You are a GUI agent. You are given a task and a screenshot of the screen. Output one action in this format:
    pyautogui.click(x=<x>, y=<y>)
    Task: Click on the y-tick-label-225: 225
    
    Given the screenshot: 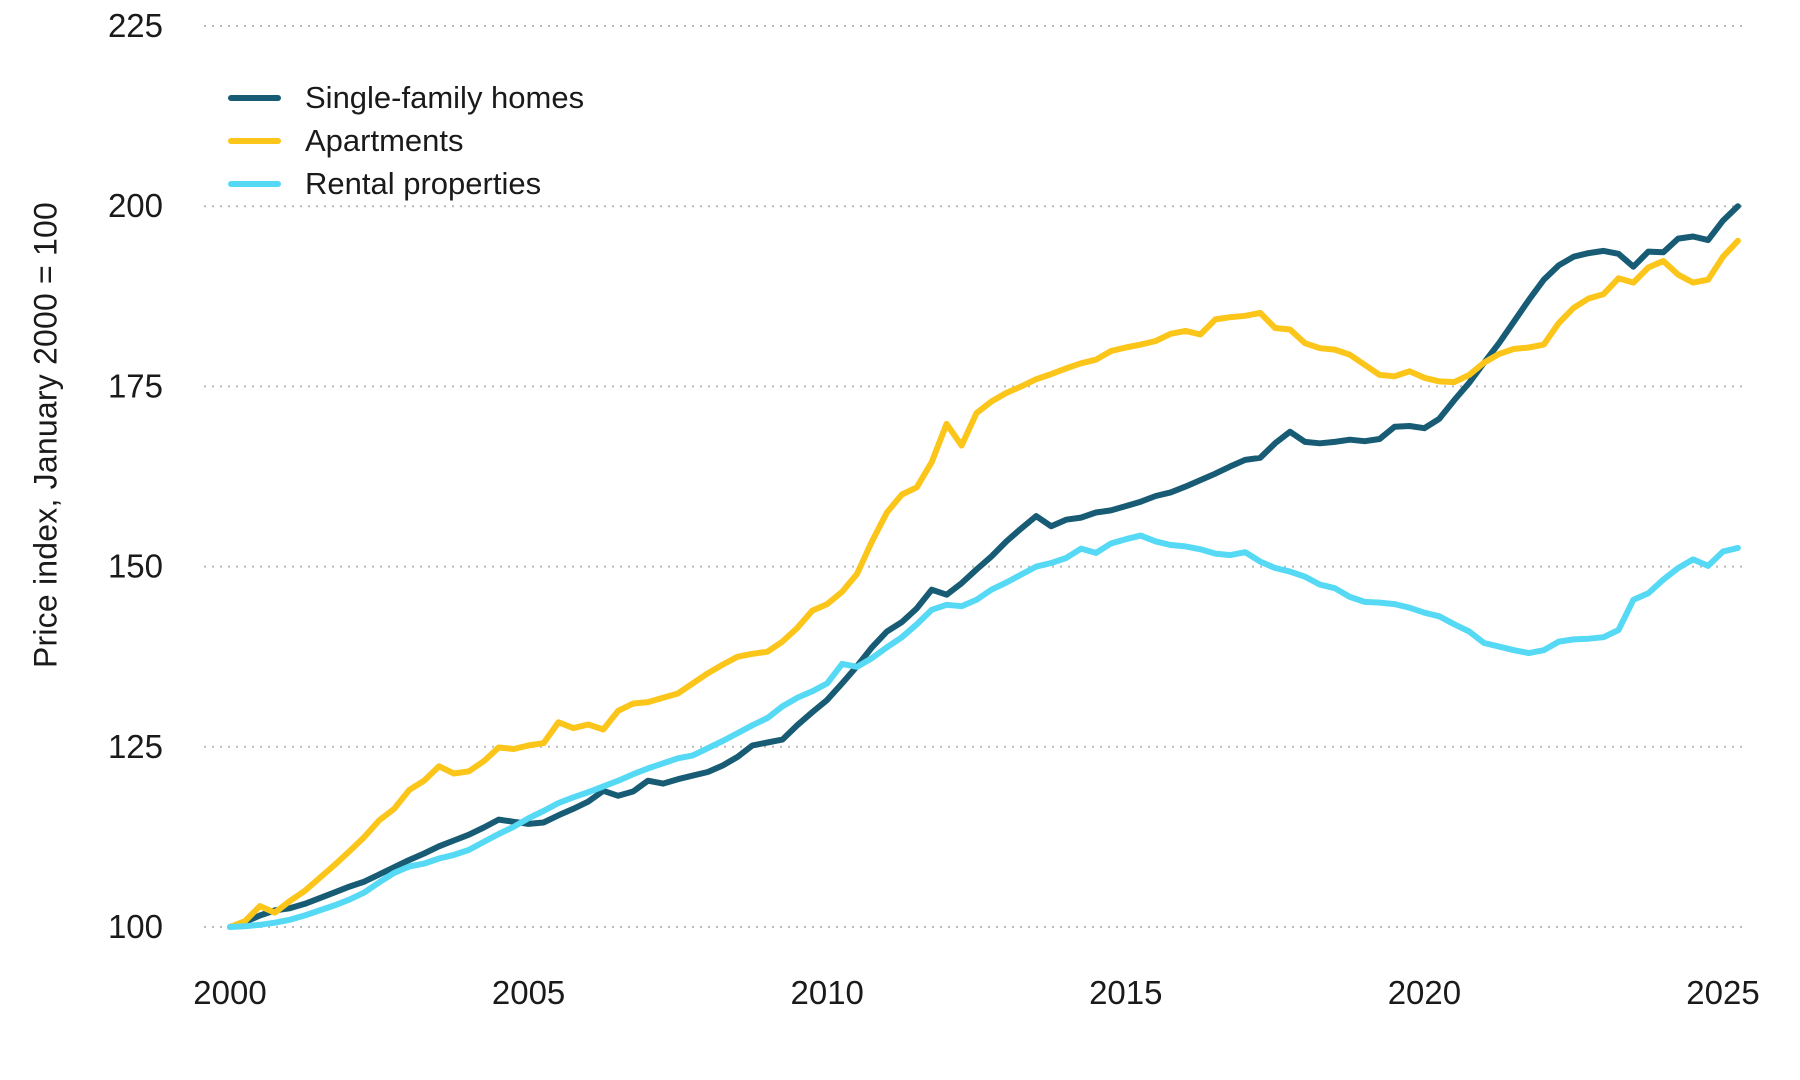 What is the action you would take?
    pyautogui.click(x=135, y=25)
    